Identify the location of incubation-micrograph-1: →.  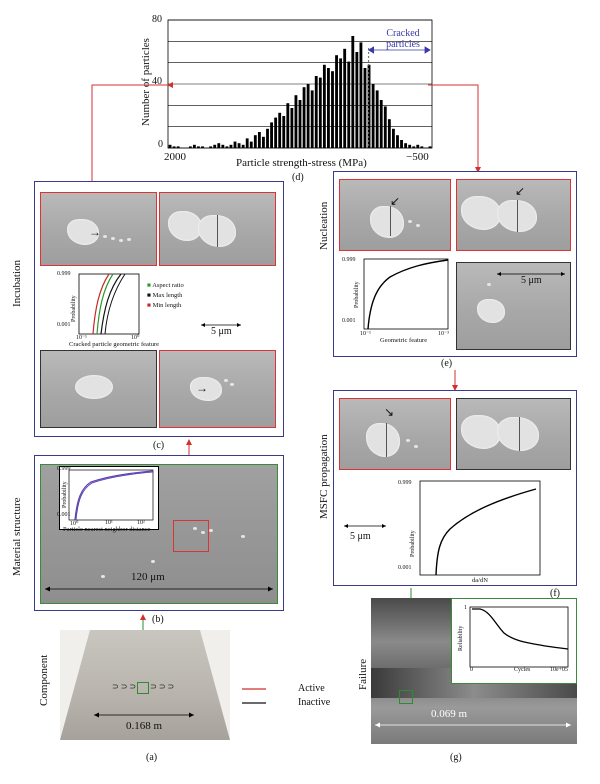
(98, 229).